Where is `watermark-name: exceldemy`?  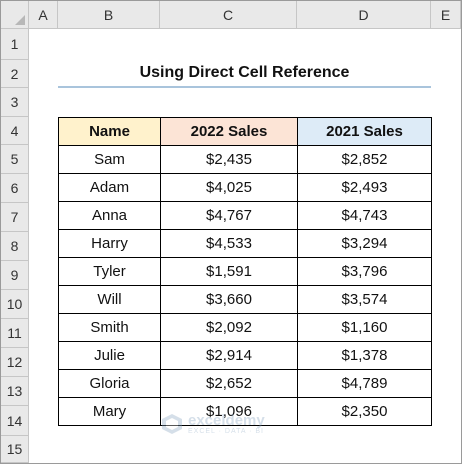
watermark-name: exceldemy is located at coordinates (226, 420).